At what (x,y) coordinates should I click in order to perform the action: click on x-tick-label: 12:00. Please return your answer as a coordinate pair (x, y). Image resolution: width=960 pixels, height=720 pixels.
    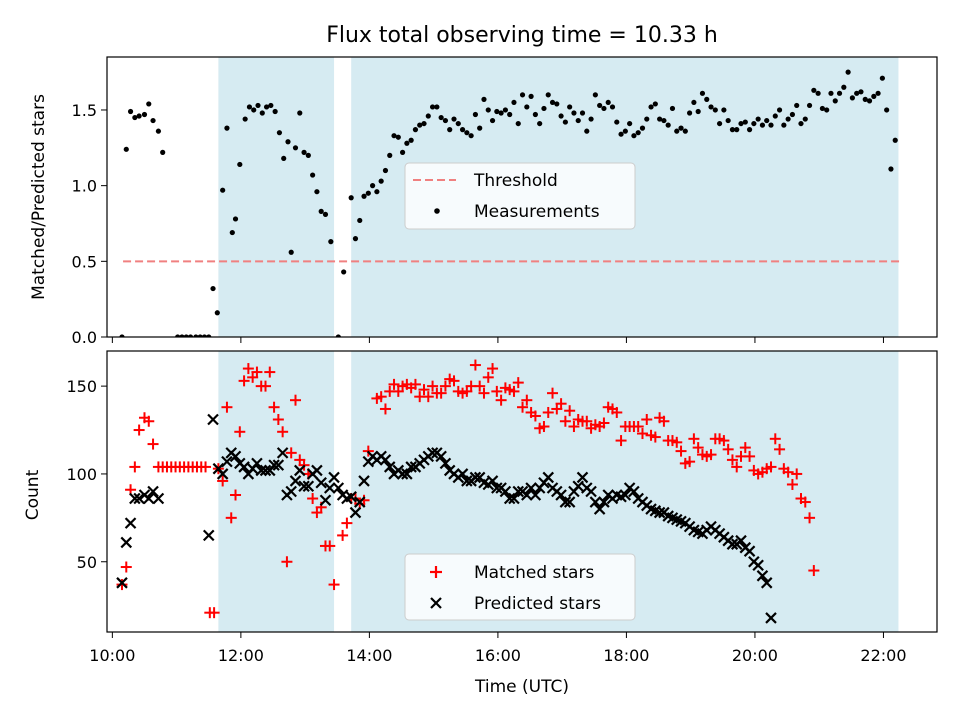
    Looking at the image, I should click on (241, 655).